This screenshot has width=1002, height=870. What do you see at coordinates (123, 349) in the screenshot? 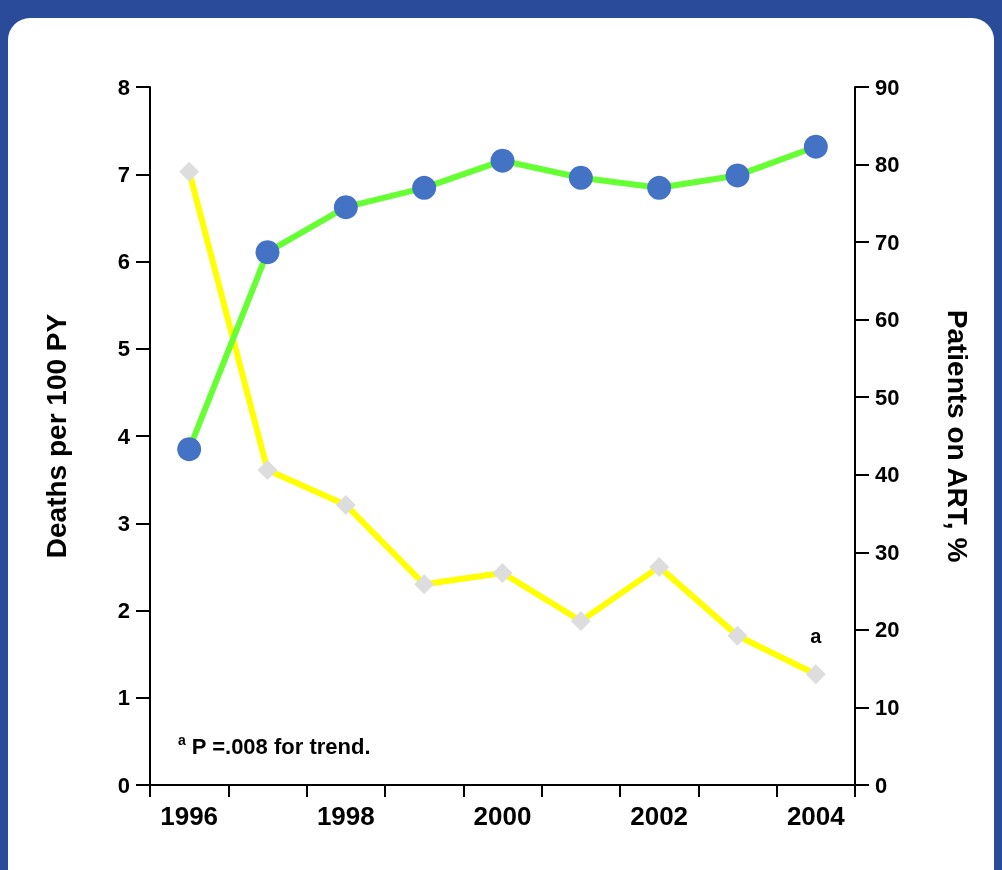
I see `y-tick-label: 5` at bounding box center [123, 349].